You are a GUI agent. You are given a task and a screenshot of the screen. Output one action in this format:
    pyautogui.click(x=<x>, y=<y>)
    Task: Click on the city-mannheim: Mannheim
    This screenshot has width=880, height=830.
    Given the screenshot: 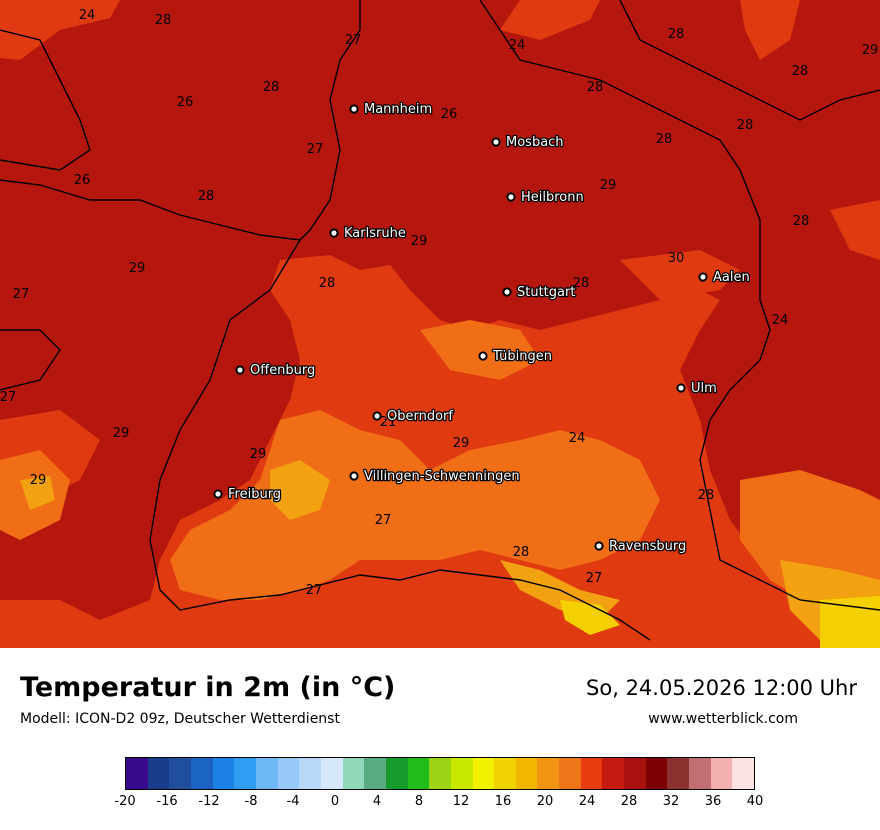 What is the action you would take?
    pyautogui.click(x=391, y=109)
    